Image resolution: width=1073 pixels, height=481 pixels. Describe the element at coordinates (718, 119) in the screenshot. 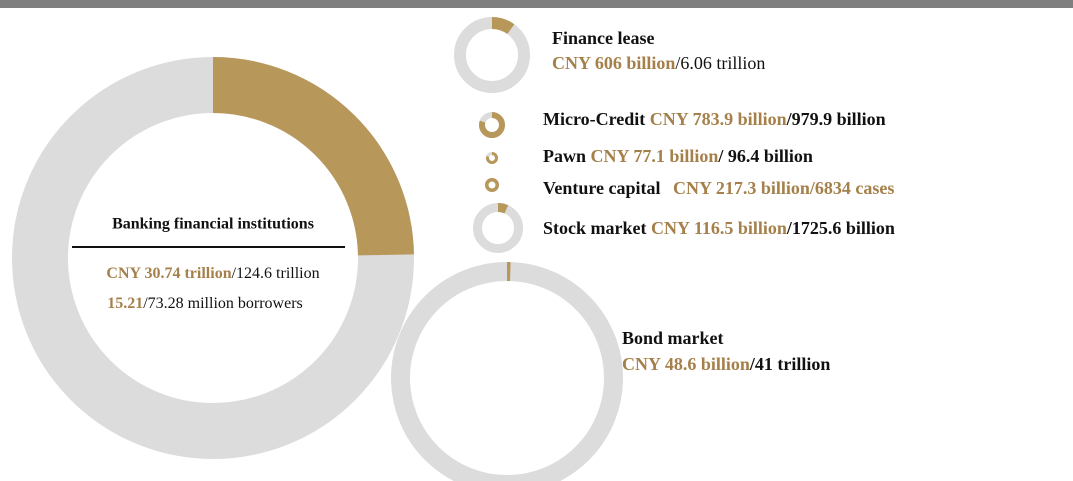

I see `value: CNY 783.9 billion` at that location.